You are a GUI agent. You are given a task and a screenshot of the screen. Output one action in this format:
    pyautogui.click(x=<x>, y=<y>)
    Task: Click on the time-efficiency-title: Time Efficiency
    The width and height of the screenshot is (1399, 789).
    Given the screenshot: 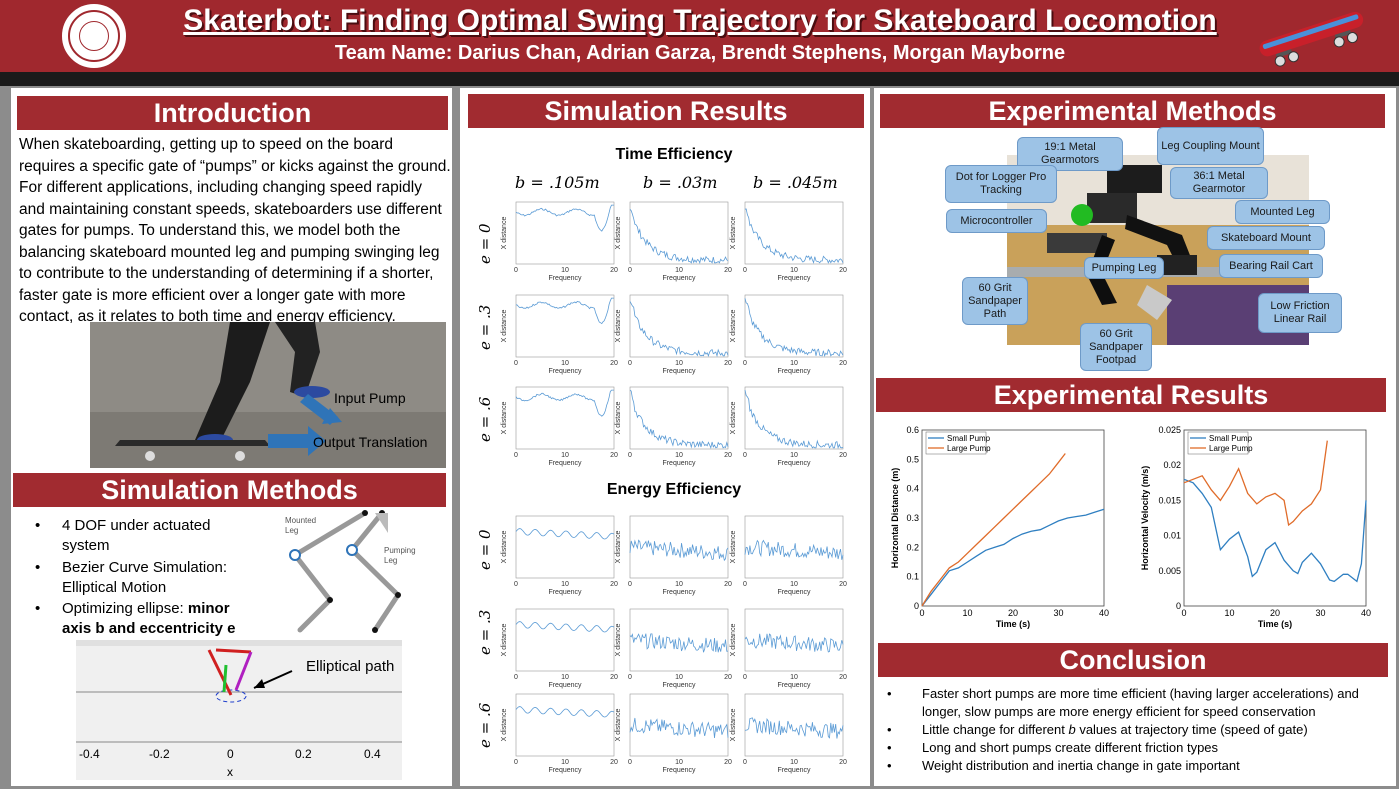 What is the action you would take?
    pyautogui.click(x=674, y=154)
    